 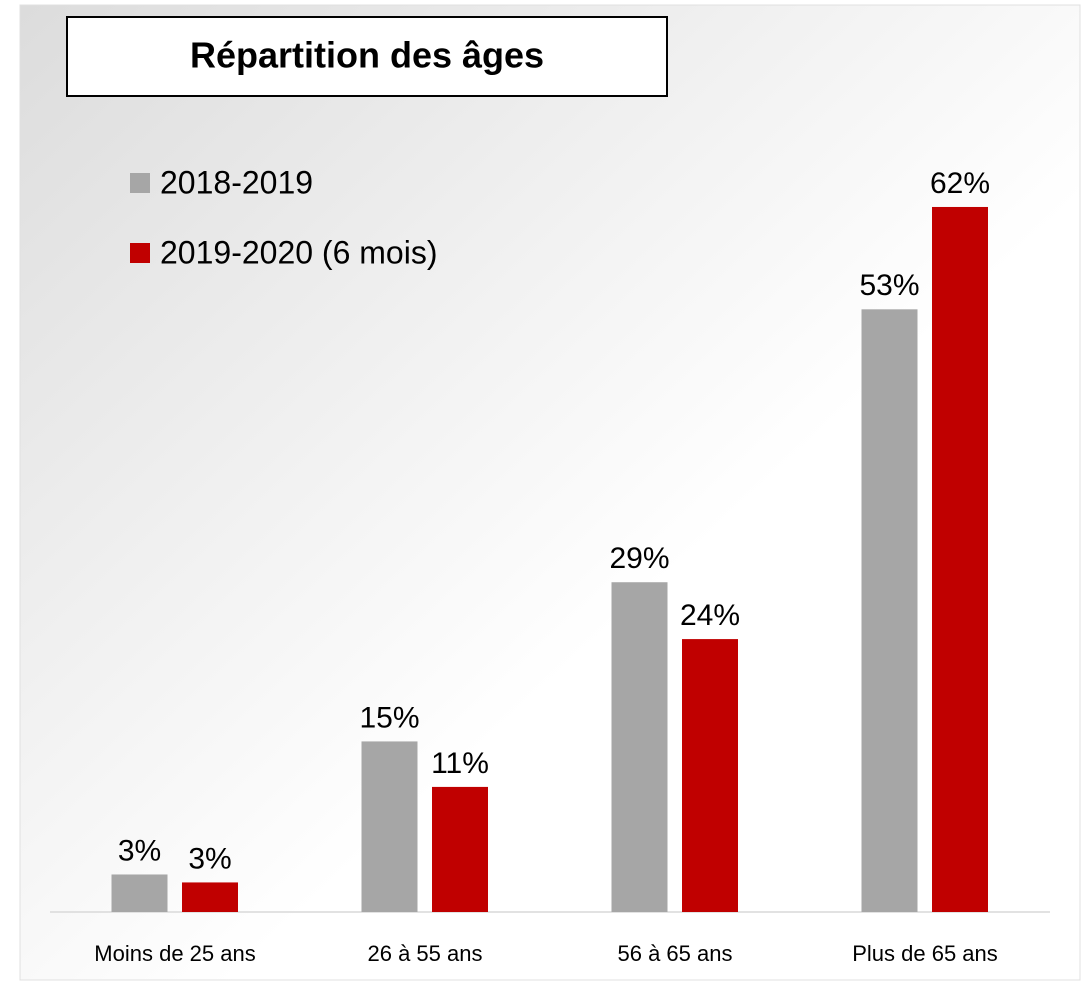 What do you see at coordinates (174, 953) in the screenshot?
I see `x-tick-label: Moins de 25 ans` at bounding box center [174, 953].